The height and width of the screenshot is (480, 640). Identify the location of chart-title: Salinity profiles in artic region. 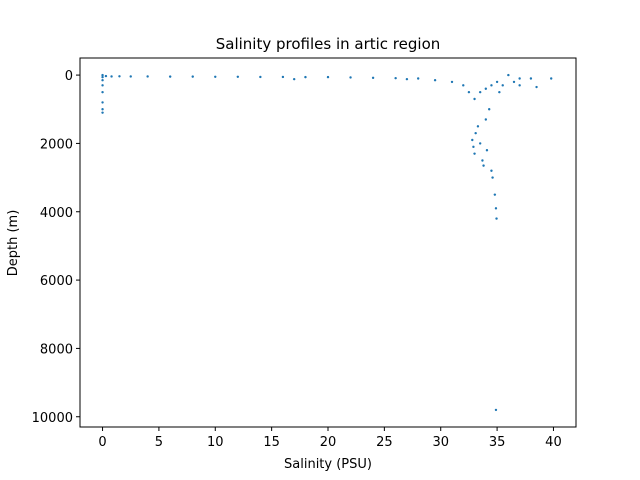
(328, 44).